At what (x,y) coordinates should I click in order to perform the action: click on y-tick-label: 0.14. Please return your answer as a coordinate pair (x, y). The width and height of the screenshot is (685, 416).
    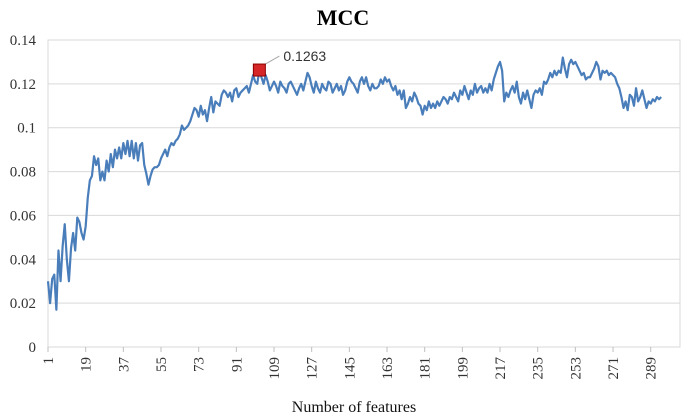
    Looking at the image, I should click on (23, 41).